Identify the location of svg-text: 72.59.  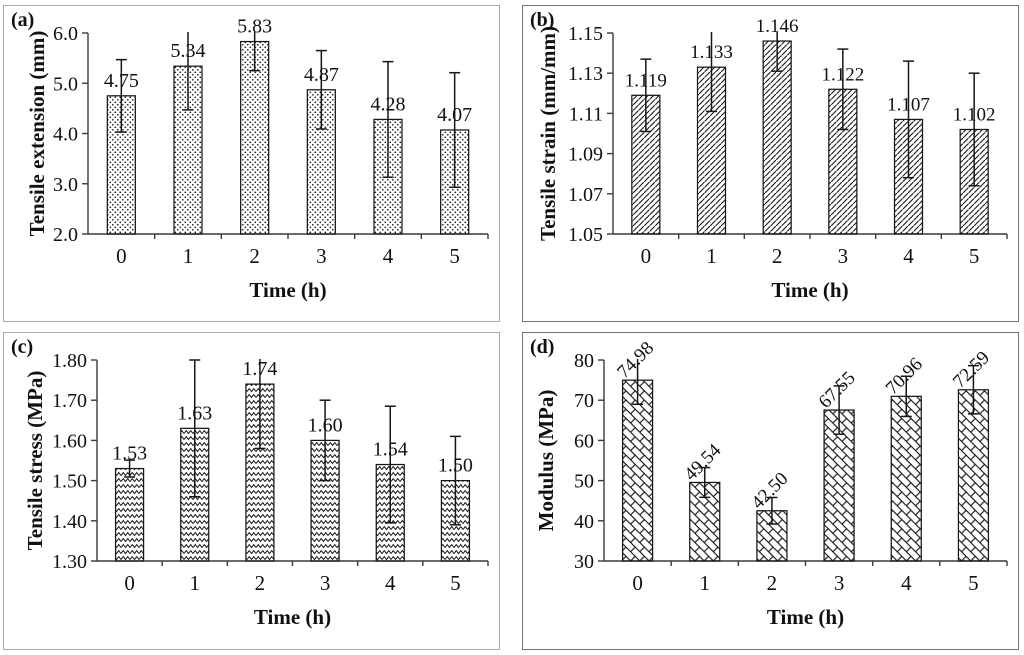
(971, 369).